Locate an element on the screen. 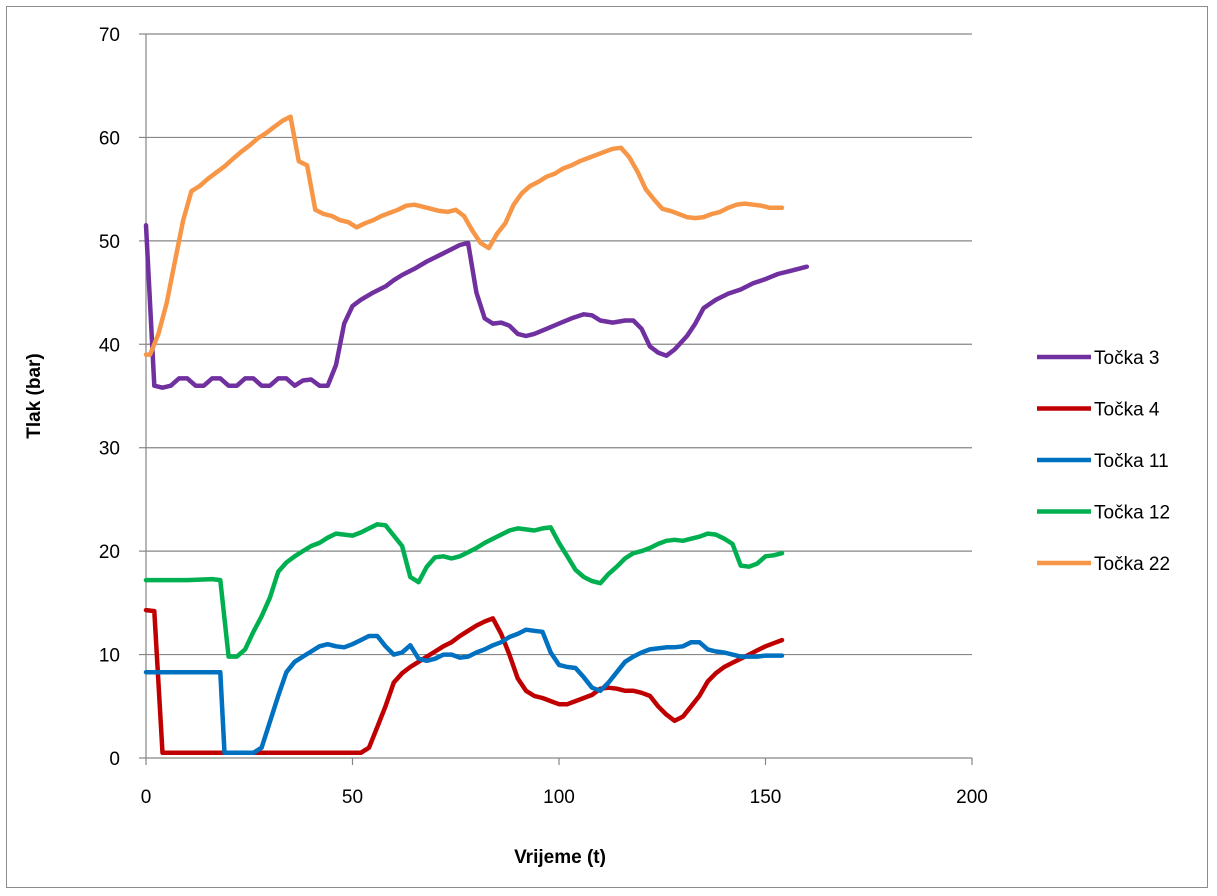 The height and width of the screenshot is (896, 1217). y-tick-label: 50 is located at coordinates (109, 242).